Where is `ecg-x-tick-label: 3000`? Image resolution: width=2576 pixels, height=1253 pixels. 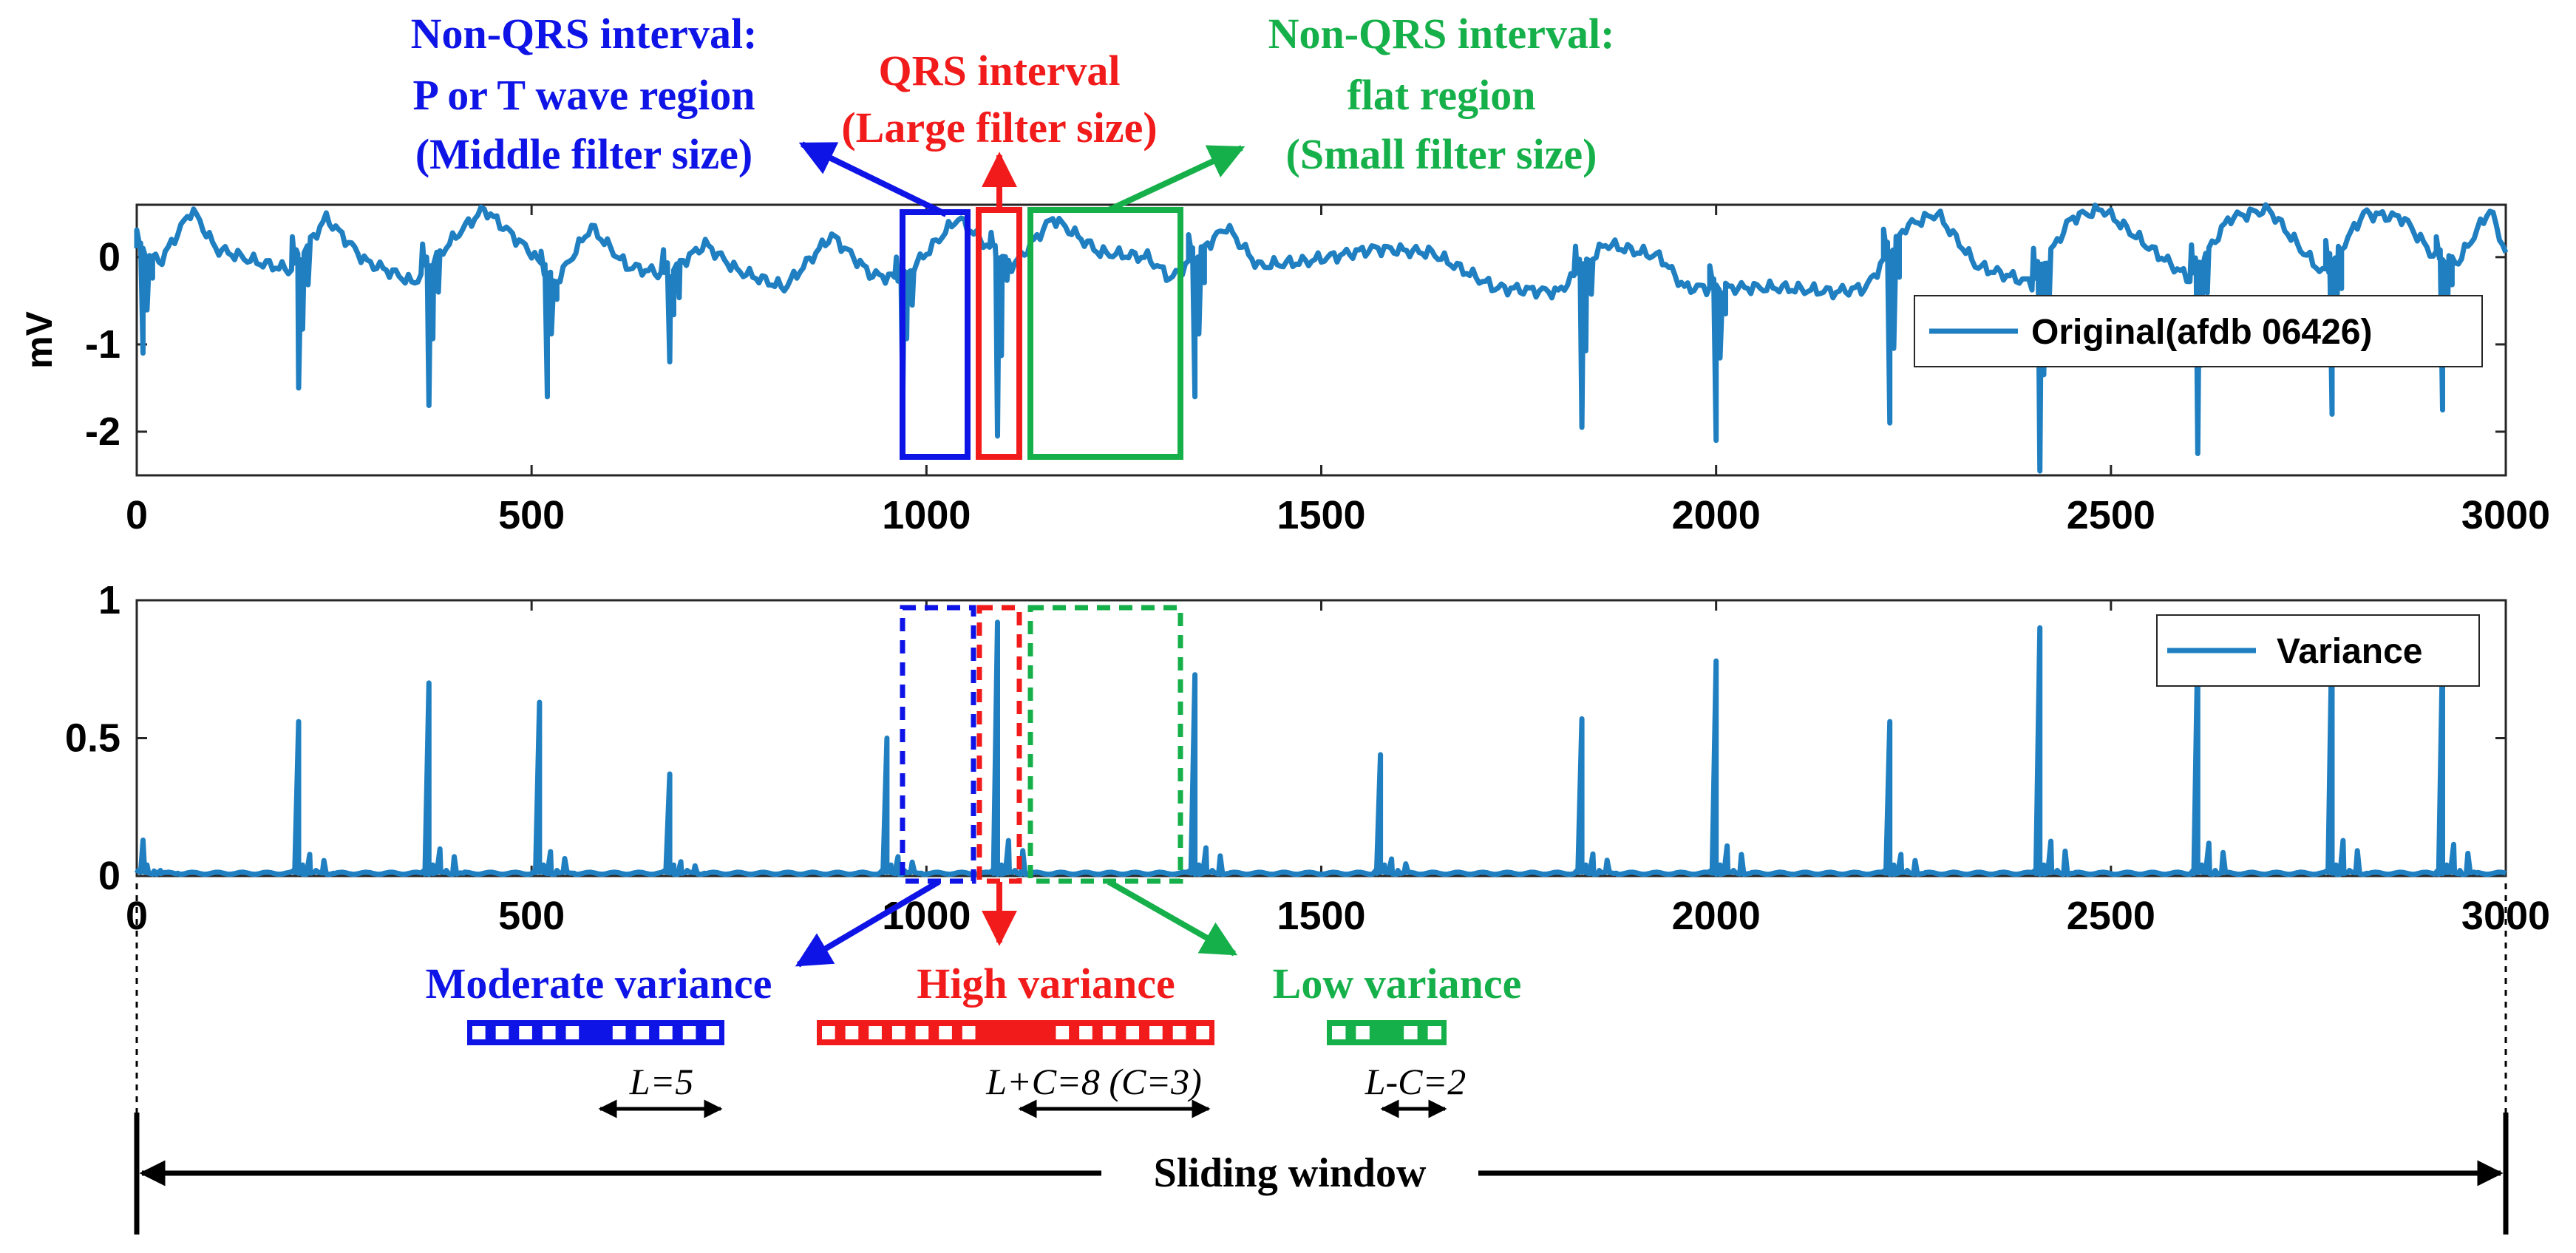
ecg-x-tick-label: 3000 is located at coordinates (2505, 515).